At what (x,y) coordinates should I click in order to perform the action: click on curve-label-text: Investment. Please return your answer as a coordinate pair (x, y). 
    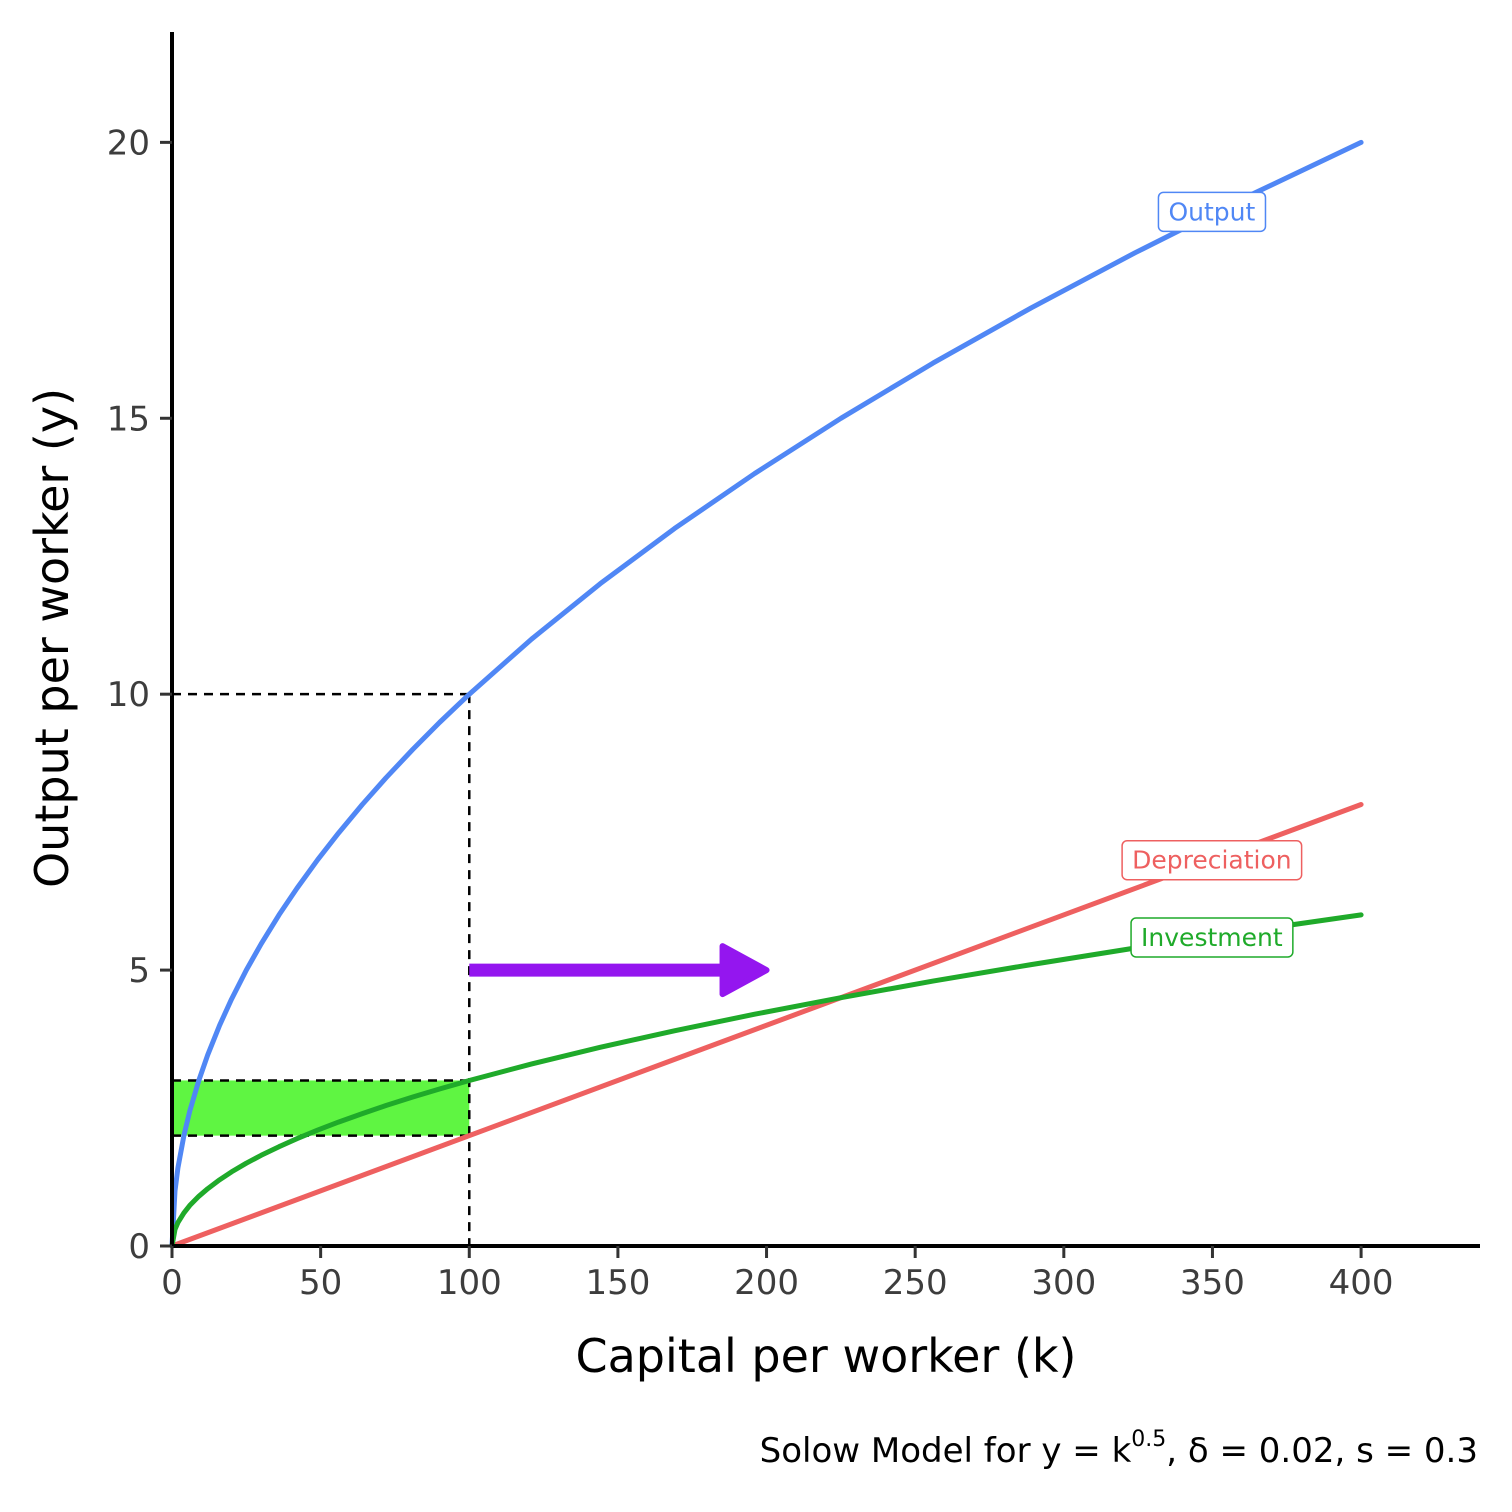
    Looking at the image, I should click on (1212, 937).